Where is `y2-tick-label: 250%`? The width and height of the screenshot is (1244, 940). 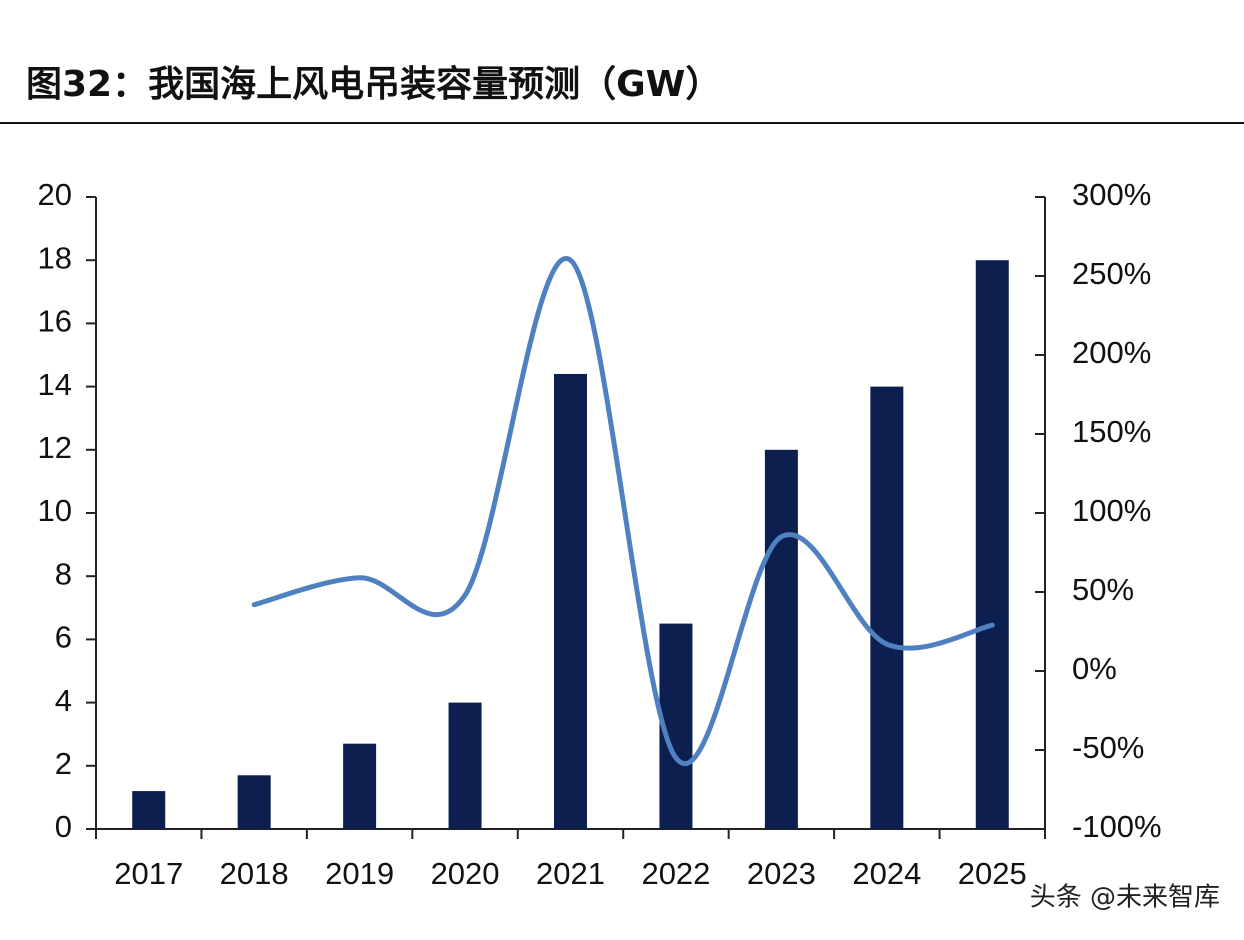 y2-tick-label: 250% is located at coordinates (1111, 273).